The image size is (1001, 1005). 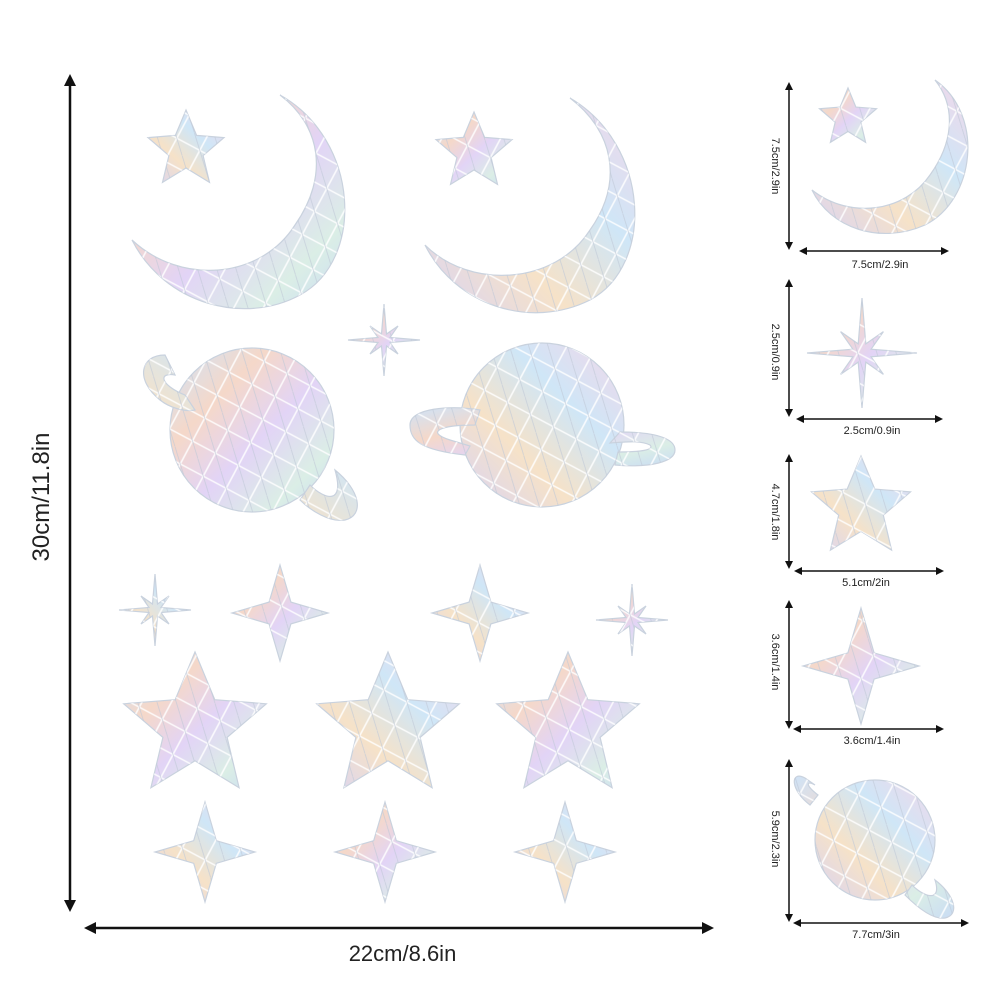 What do you see at coordinates (252, 430) in the screenshot?
I see `planet-sticker-left-body` at bounding box center [252, 430].